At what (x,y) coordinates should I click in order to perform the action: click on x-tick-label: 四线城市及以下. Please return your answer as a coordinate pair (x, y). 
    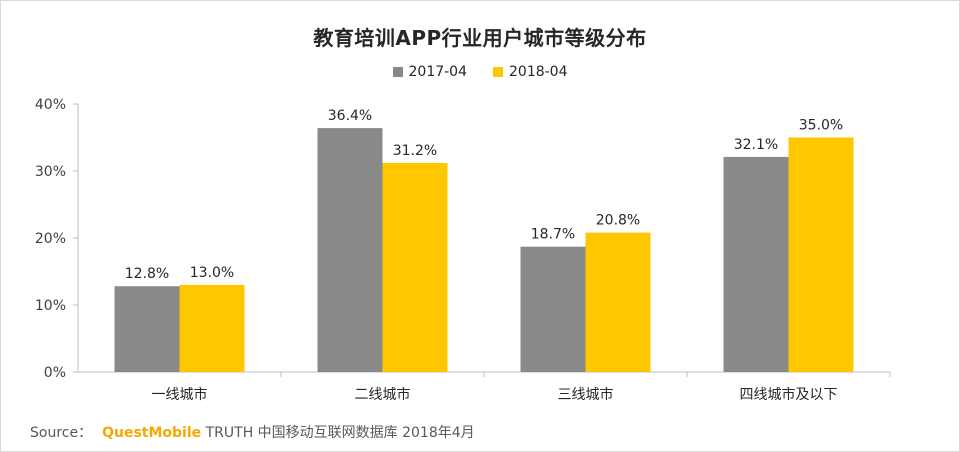
    Looking at the image, I should click on (789, 394).